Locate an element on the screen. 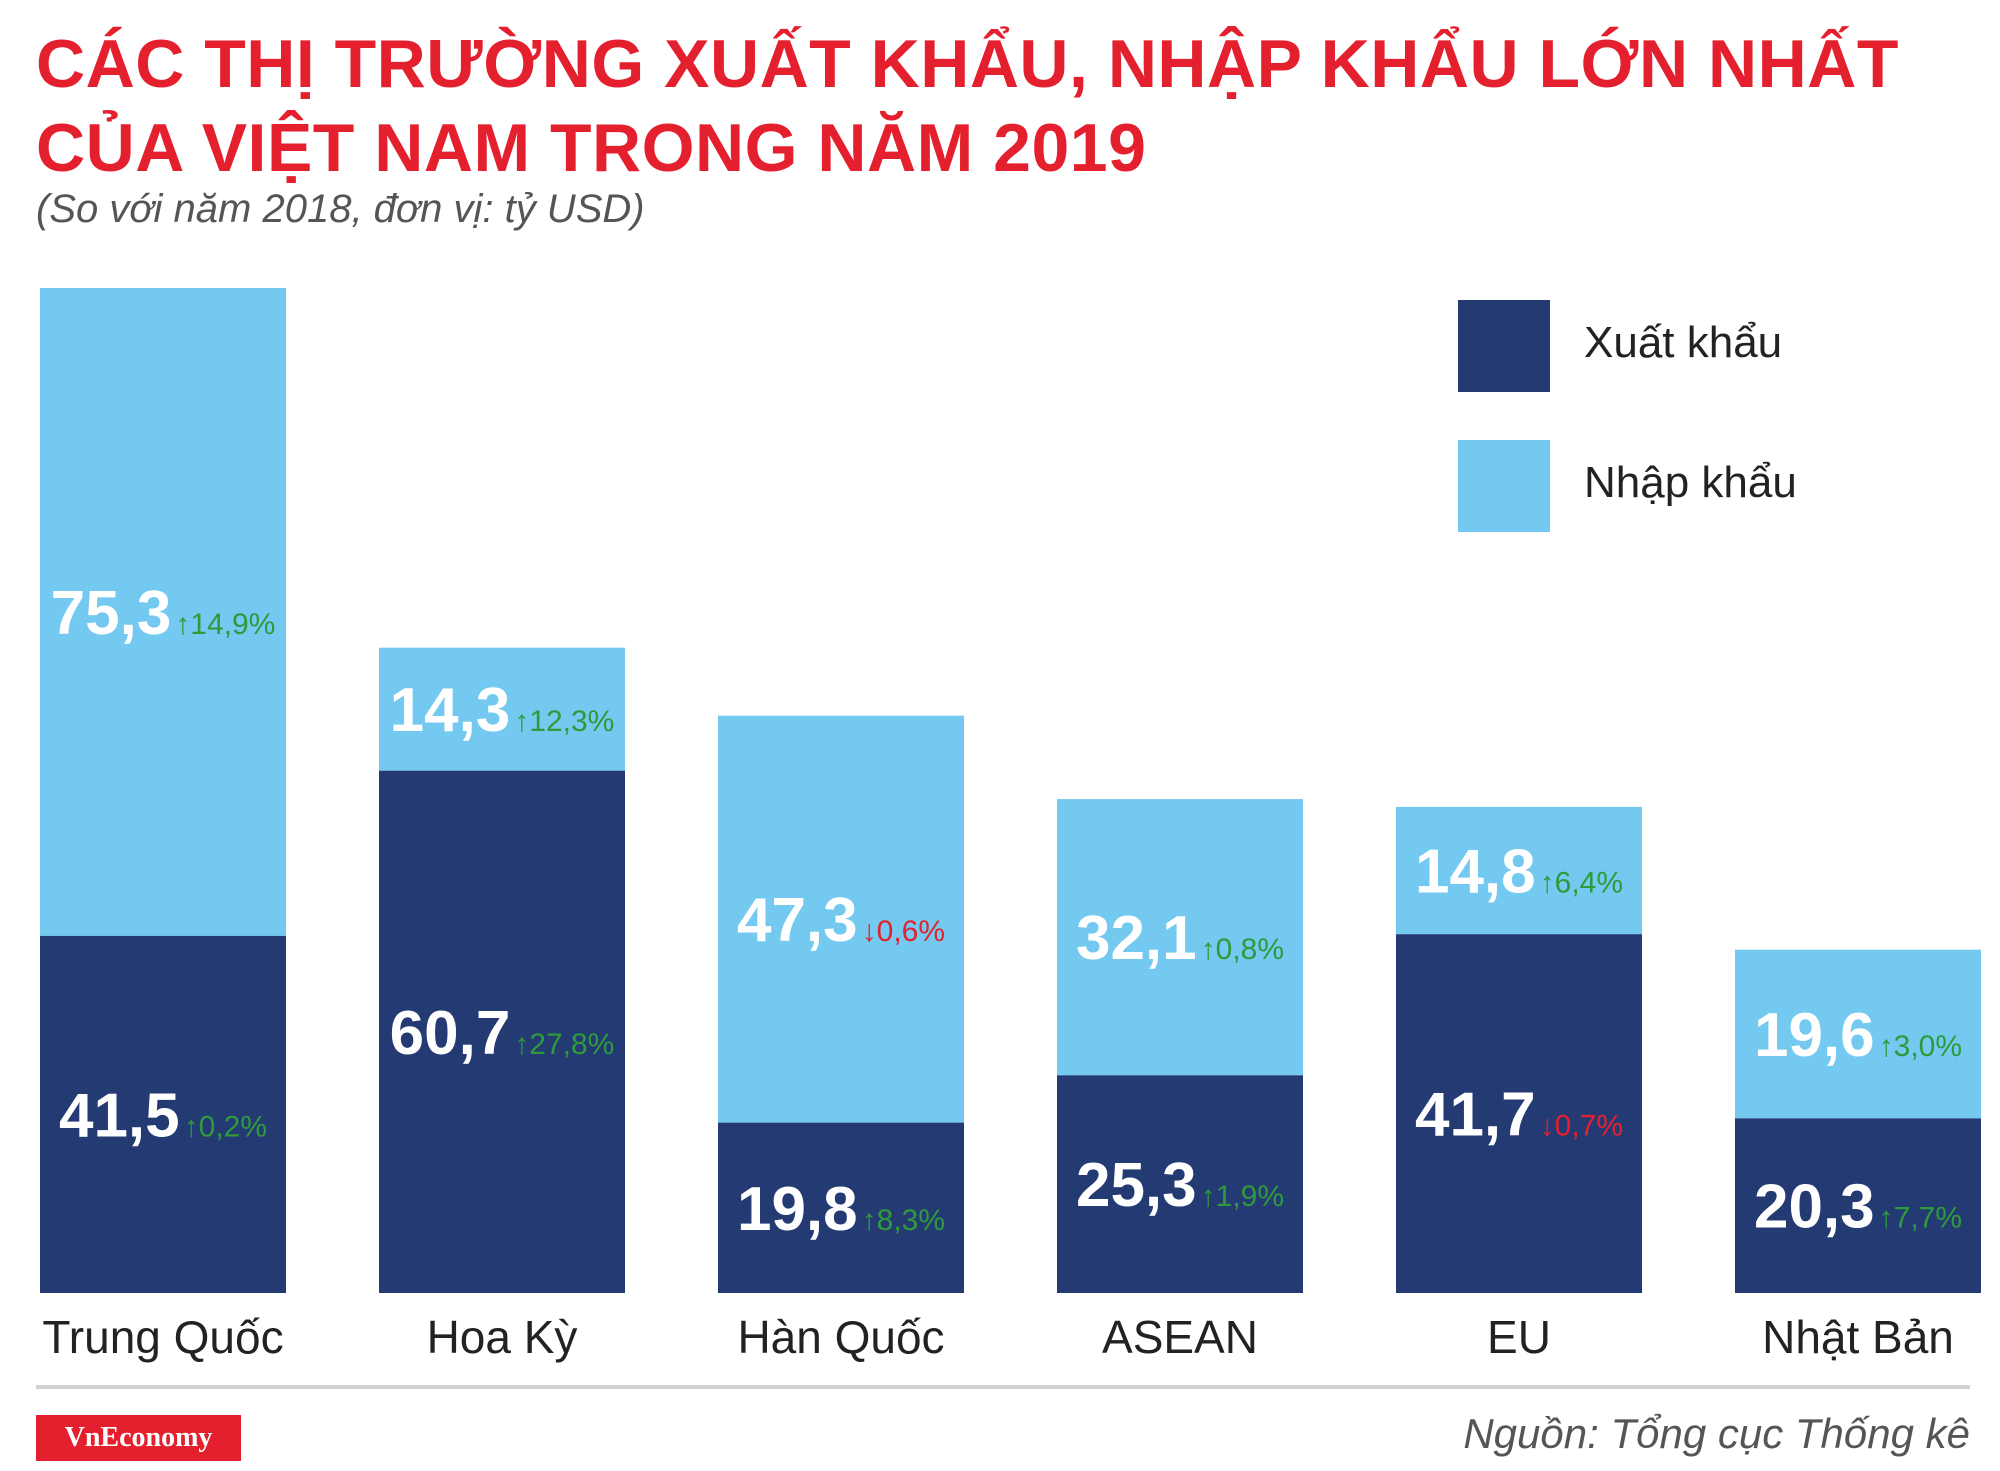 The height and width of the screenshot is (1471, 2000). import-label-1: 14,3 ↑12,3% is located at coordinates (502, 710).